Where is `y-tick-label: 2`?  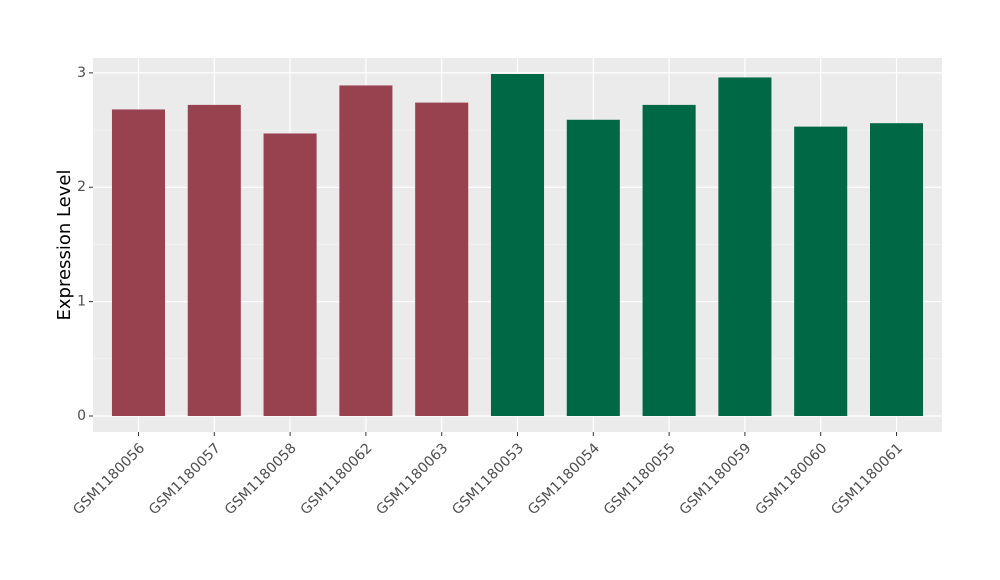 y-tick-label: 2 is located at coordinates (81, 187).